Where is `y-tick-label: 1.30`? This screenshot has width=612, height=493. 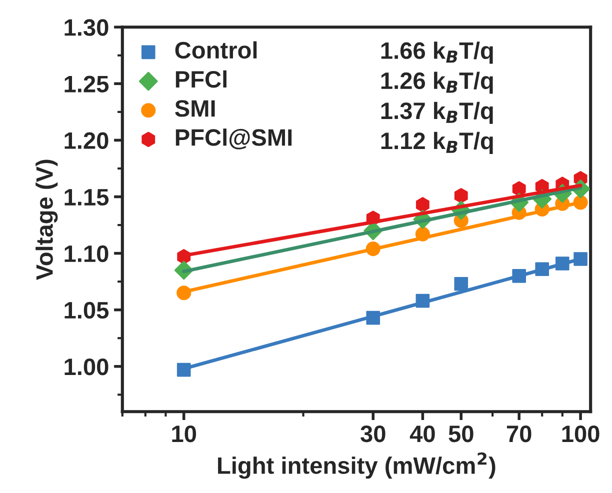
y-tick-label: 1.30 is located at coordinates (86, 27).